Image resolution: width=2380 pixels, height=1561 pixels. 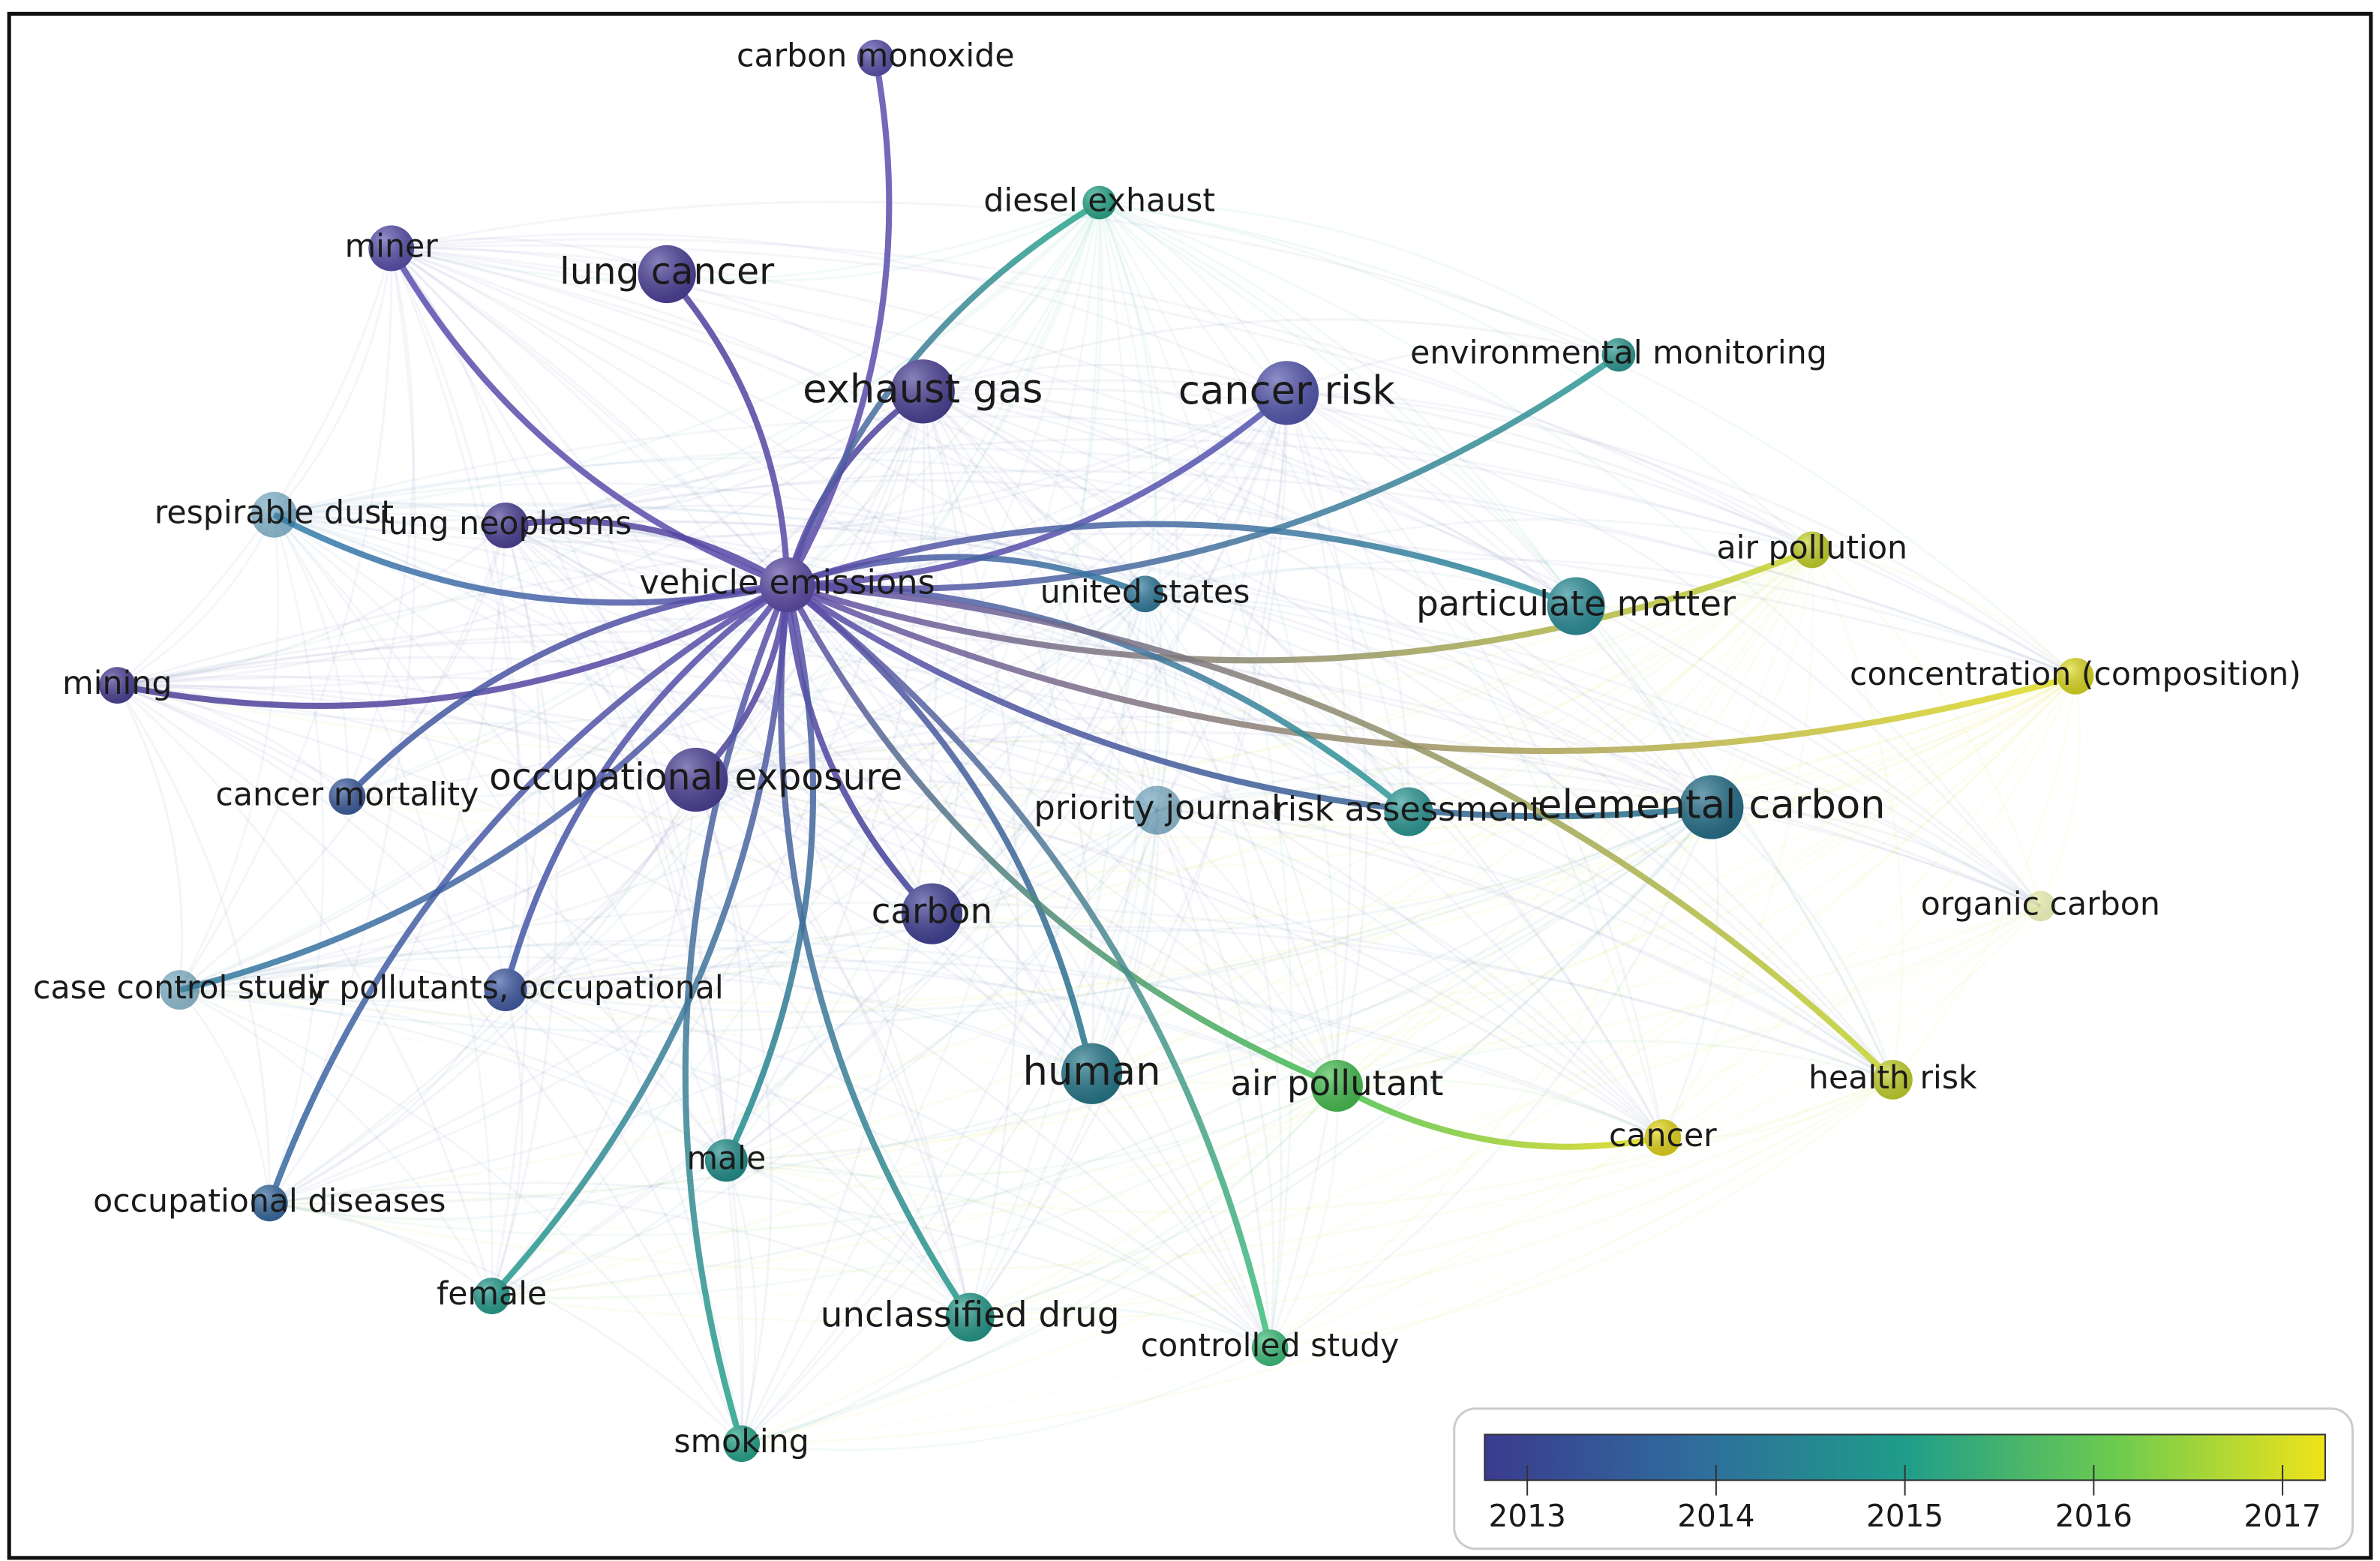 I want to click on node-label: particulate matter, so click(x=1576, y=604).